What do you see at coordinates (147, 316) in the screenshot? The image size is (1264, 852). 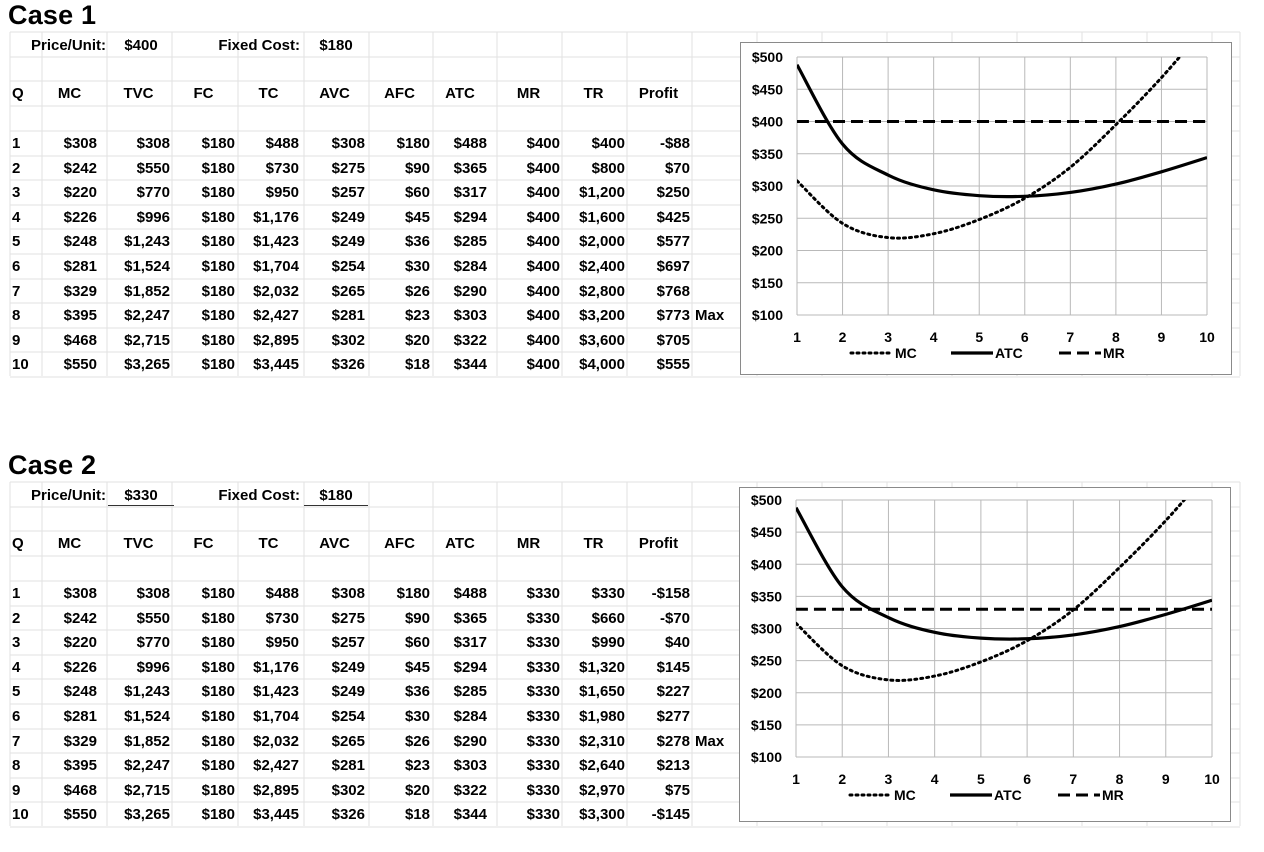 I see `table-cell: $2,247` at bounding box center [147, 316].